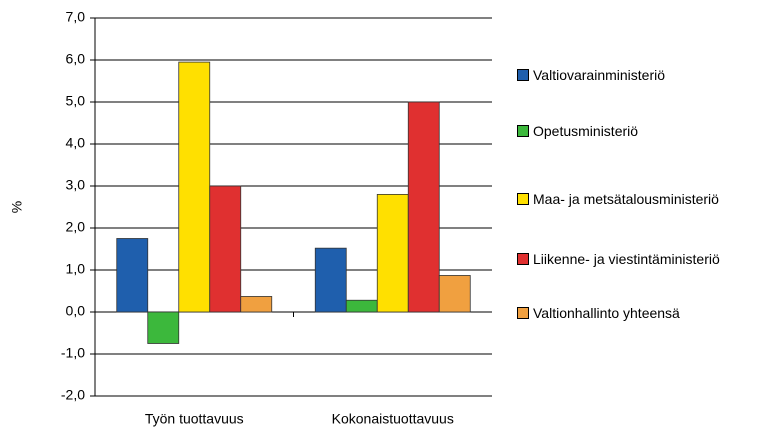 The height and width of the screenshot is (437, 759). Describe the element at coordinates (76, 17) in the screenshot. I see `y-tick-label: 7,0` at that location.